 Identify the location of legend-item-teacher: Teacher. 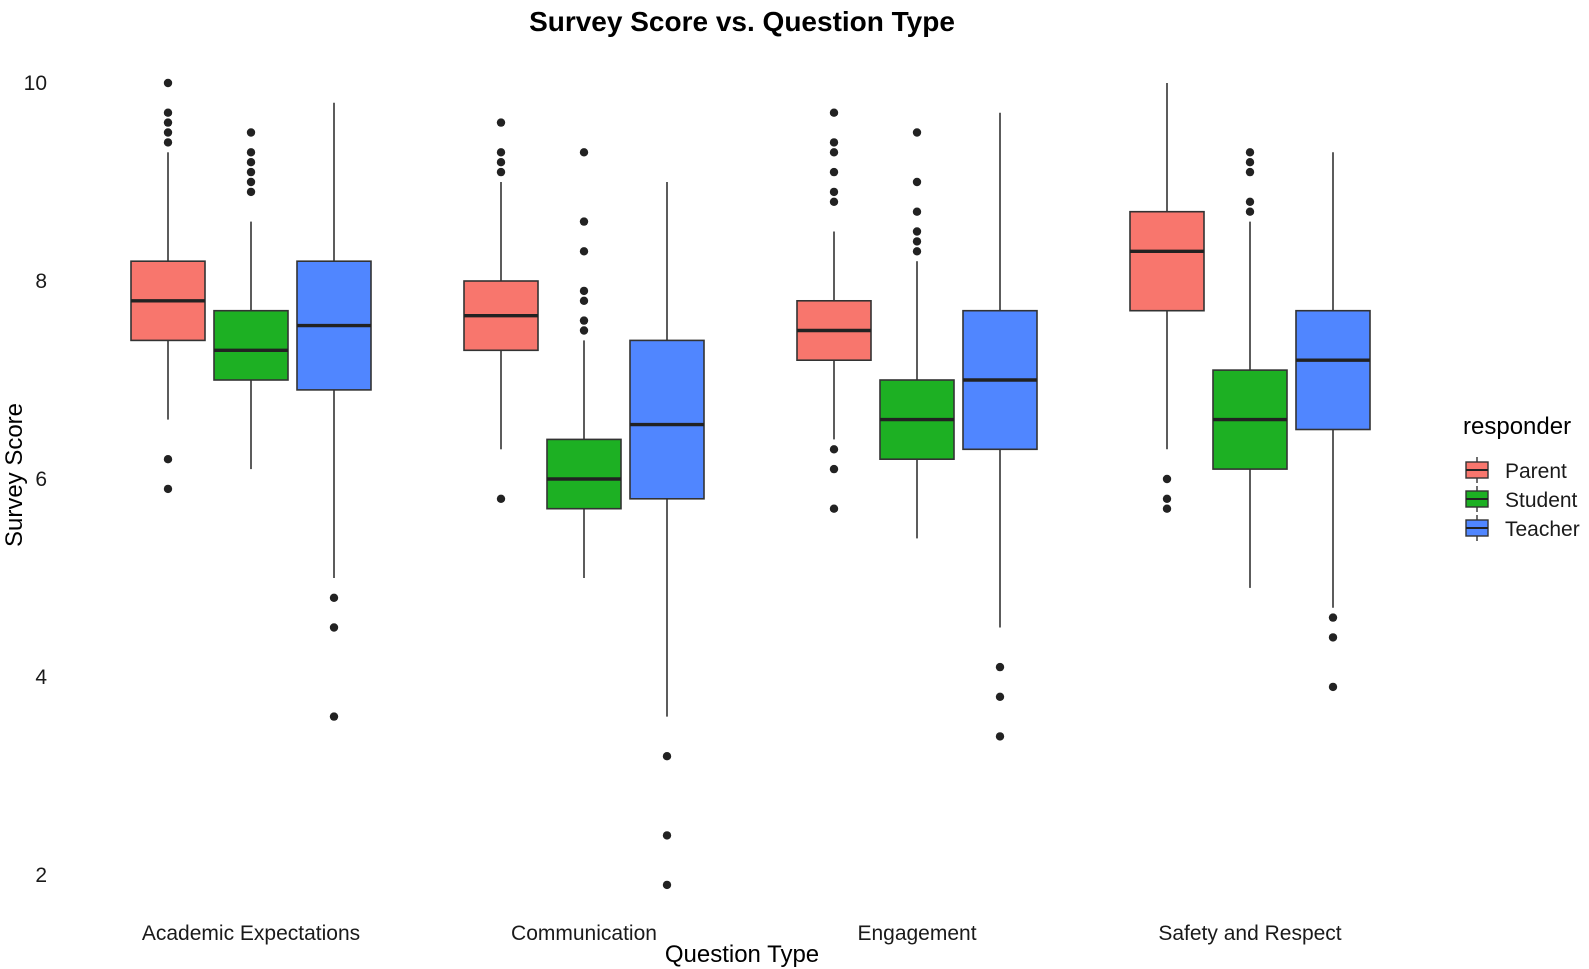
(1522, 528).